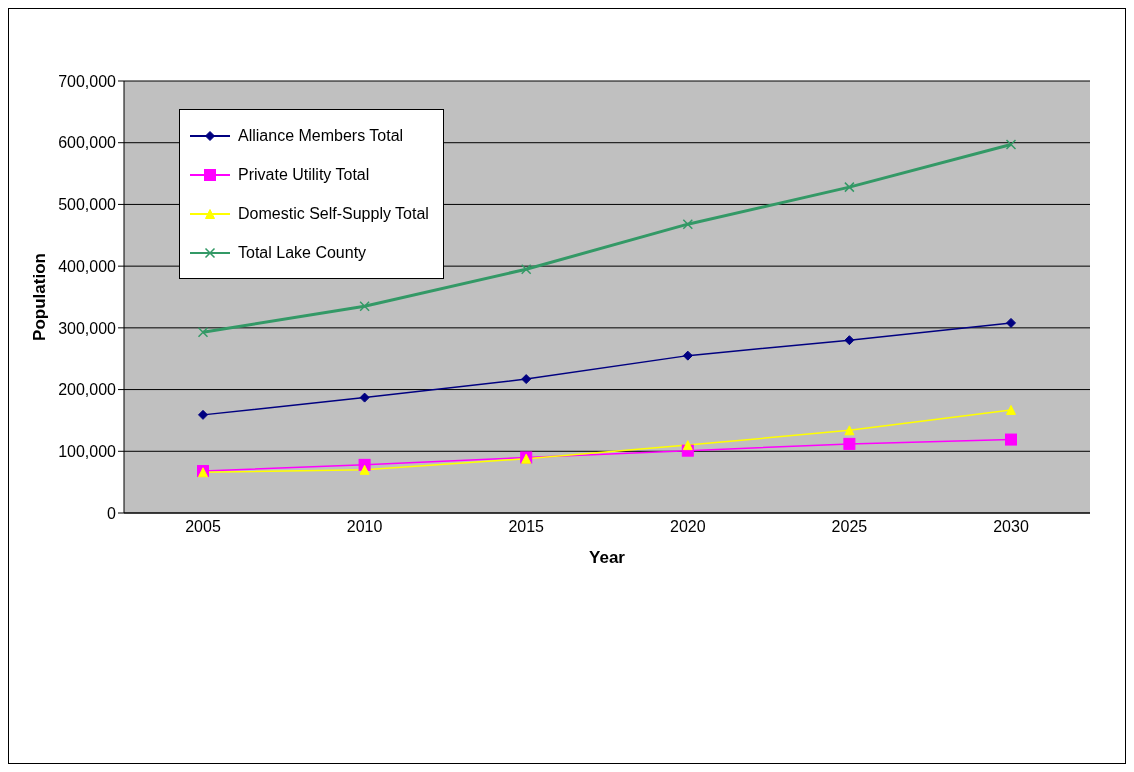 This screenshot has width=1134, height=772. What do you see at coordinates (607, 557) in the screenshot?
I see `x-axis-title: Year` at bounding box center [607, 557].